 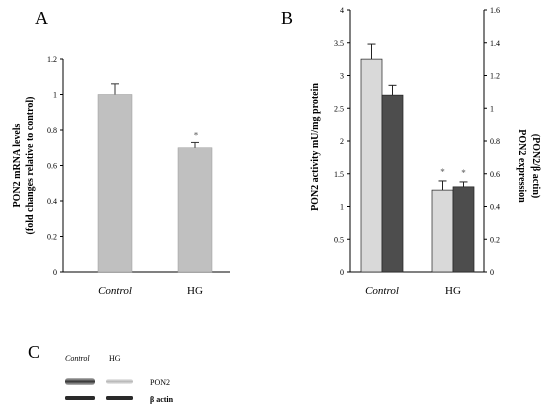 What do you see at coordinates (339, 43) in the screenshot?
I see `chart-b-left-tick-label: 3.5` at bounding box center [339, 43].